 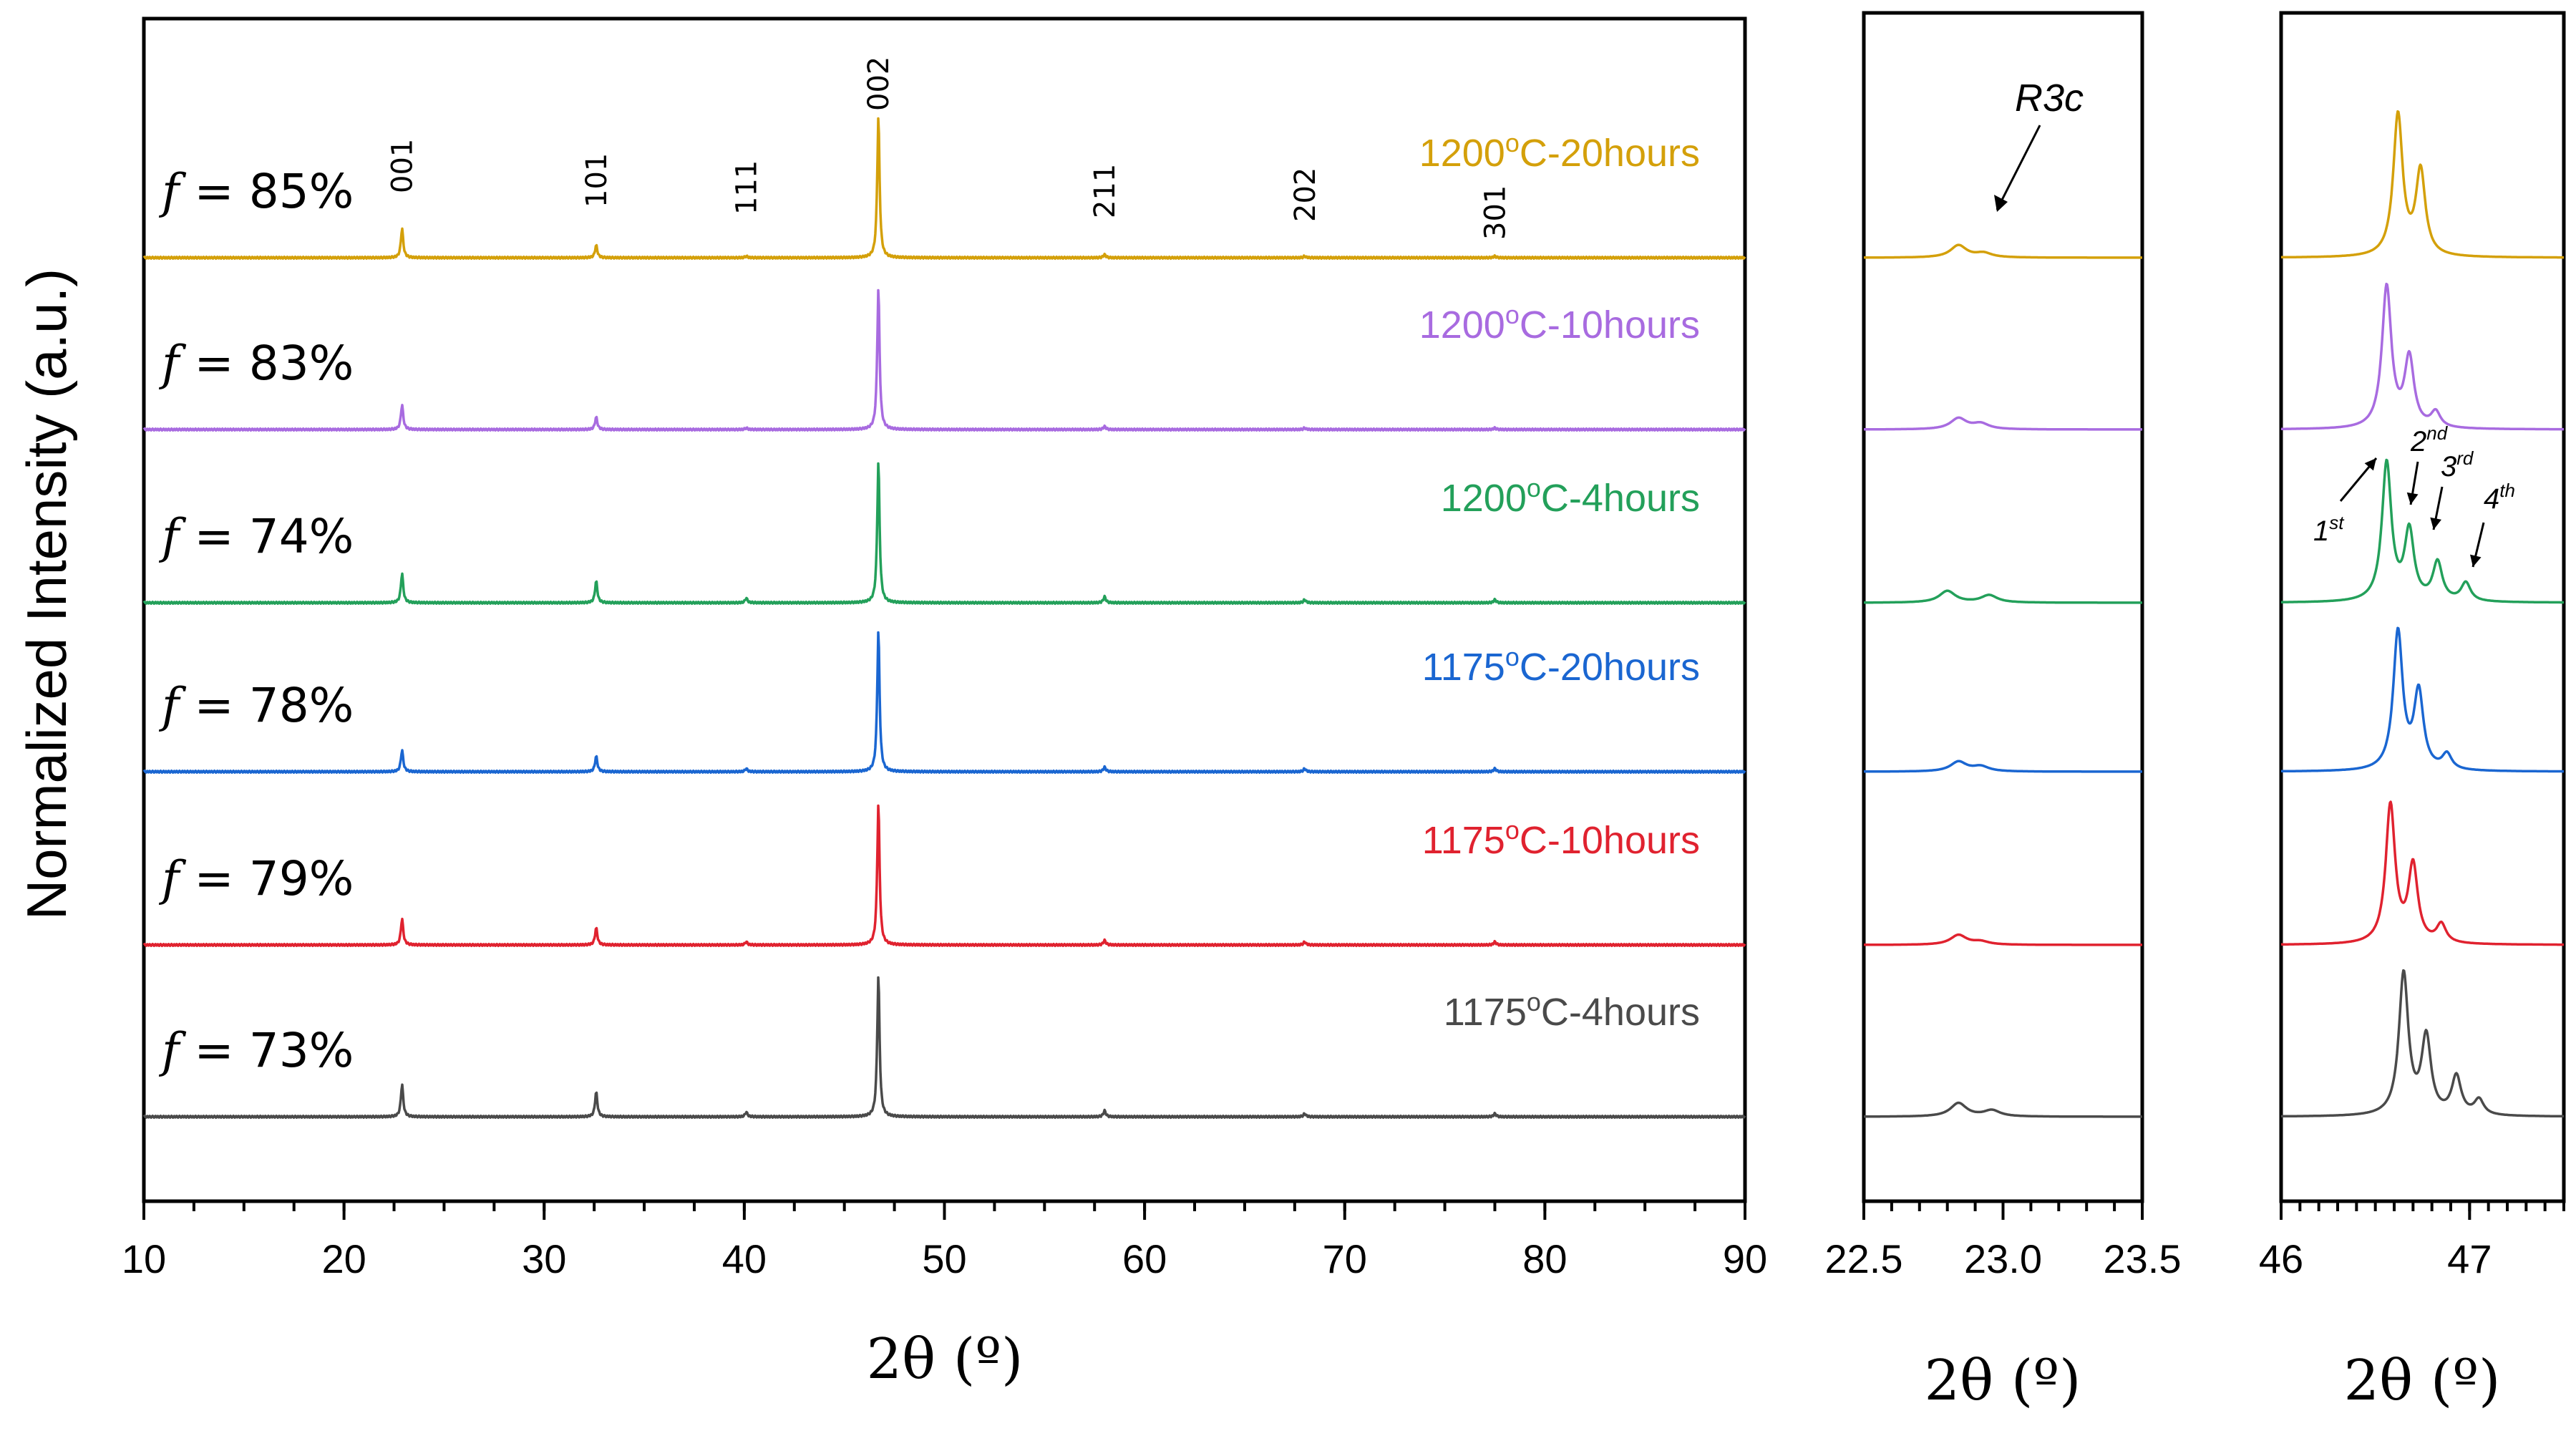 I want to click on ordinal-annotation: 3rd, so click(x=2457, y=464).